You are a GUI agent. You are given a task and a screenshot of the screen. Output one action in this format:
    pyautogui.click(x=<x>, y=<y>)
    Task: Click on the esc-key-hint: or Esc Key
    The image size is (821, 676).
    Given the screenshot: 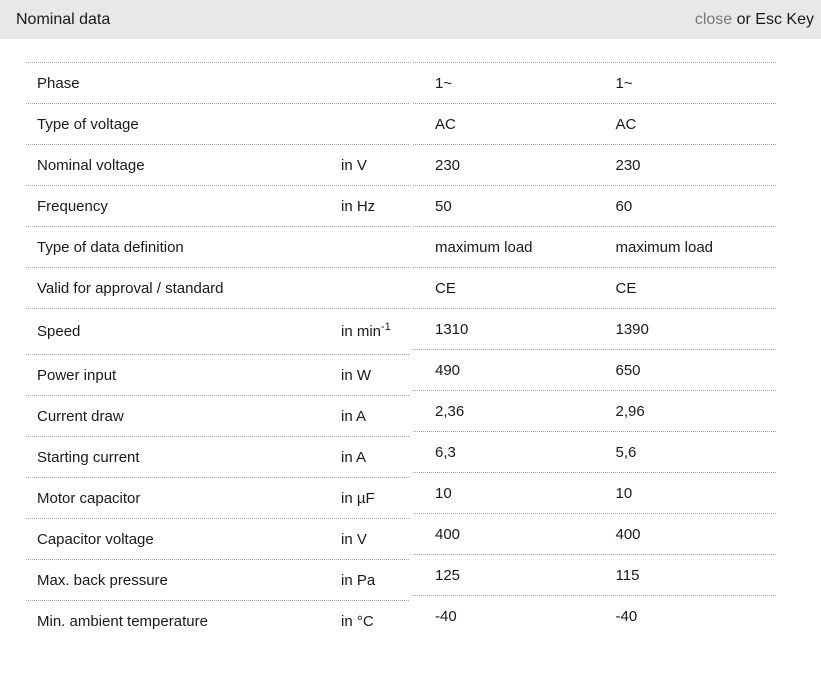 What is the action you would take?
    pyautogui.click(x=773, y=19)
    